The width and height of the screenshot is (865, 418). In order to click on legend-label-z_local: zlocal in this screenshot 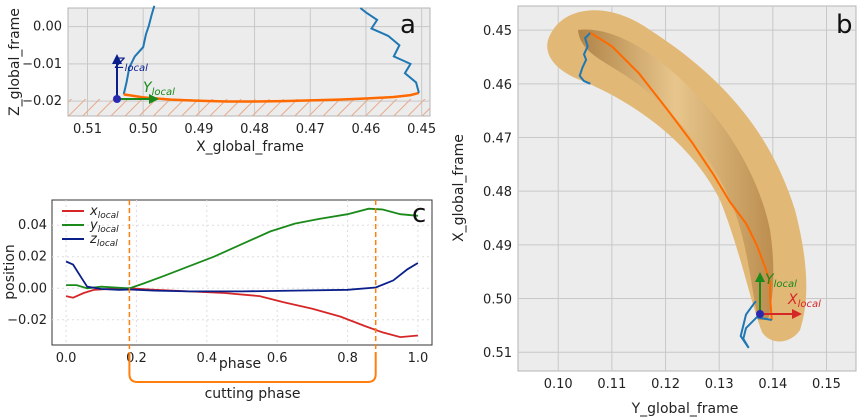, I will do `click(103, 240)`.